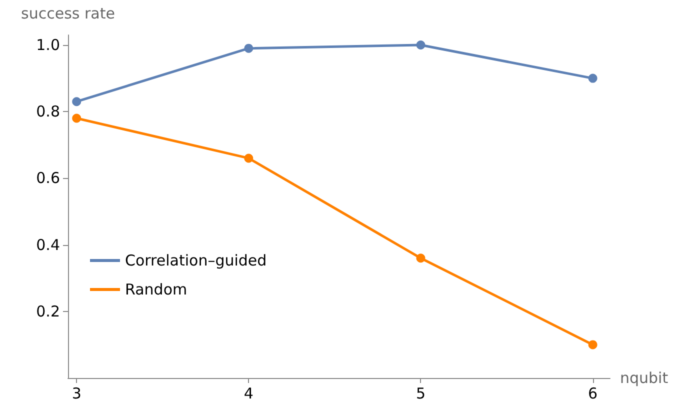  I want to click on y-tick-label: 0.8, so click(48, 111).